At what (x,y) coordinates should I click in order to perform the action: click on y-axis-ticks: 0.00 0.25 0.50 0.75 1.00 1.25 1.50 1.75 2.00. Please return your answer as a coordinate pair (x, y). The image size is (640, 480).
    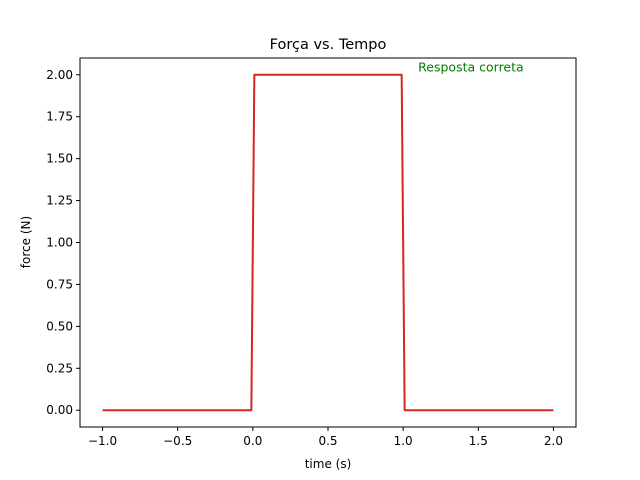
    Looking at the image, I should click on (63, 242).